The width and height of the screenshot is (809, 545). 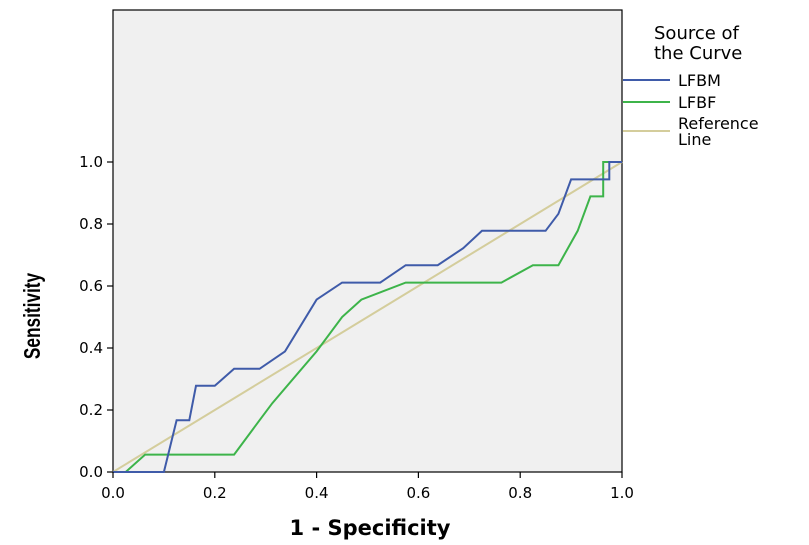 I want to click on x-tick-label: 0.0, so click(x=113, y=493).